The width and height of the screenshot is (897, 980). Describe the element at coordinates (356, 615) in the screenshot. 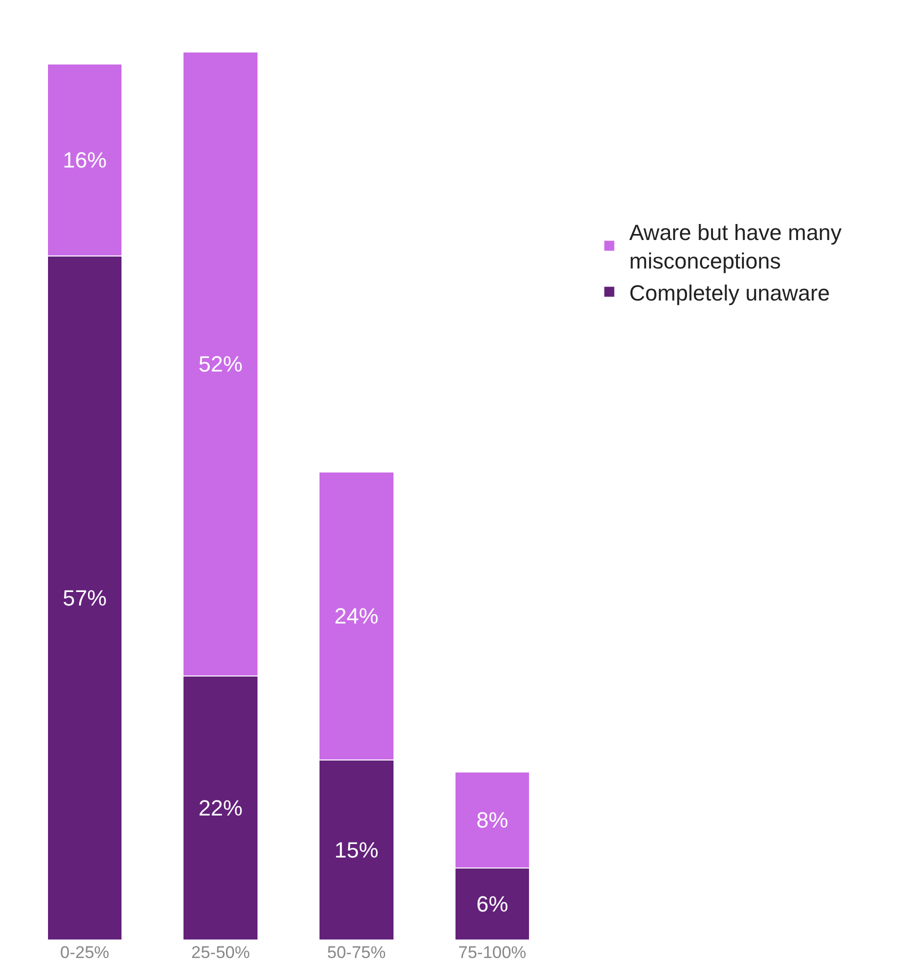

I see `data-label: 24%` at that location.